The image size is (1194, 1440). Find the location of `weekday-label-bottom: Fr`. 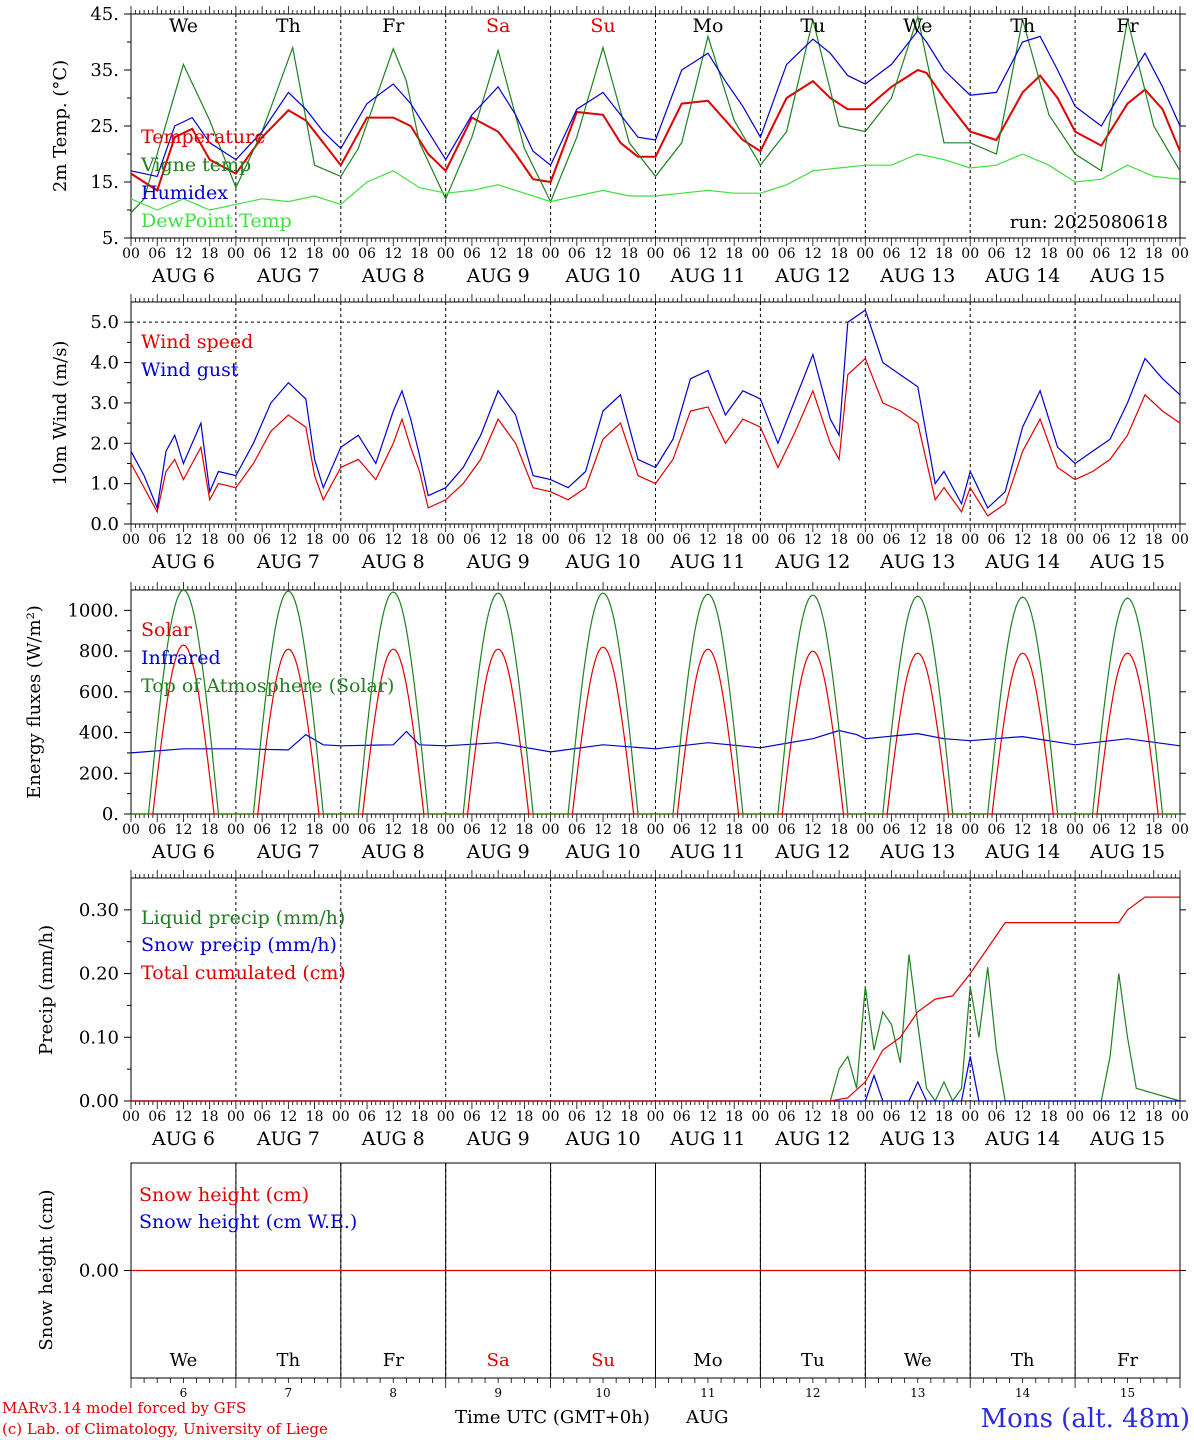

weekday-label-bottom: Fr is located at coordinates (393, 1360).